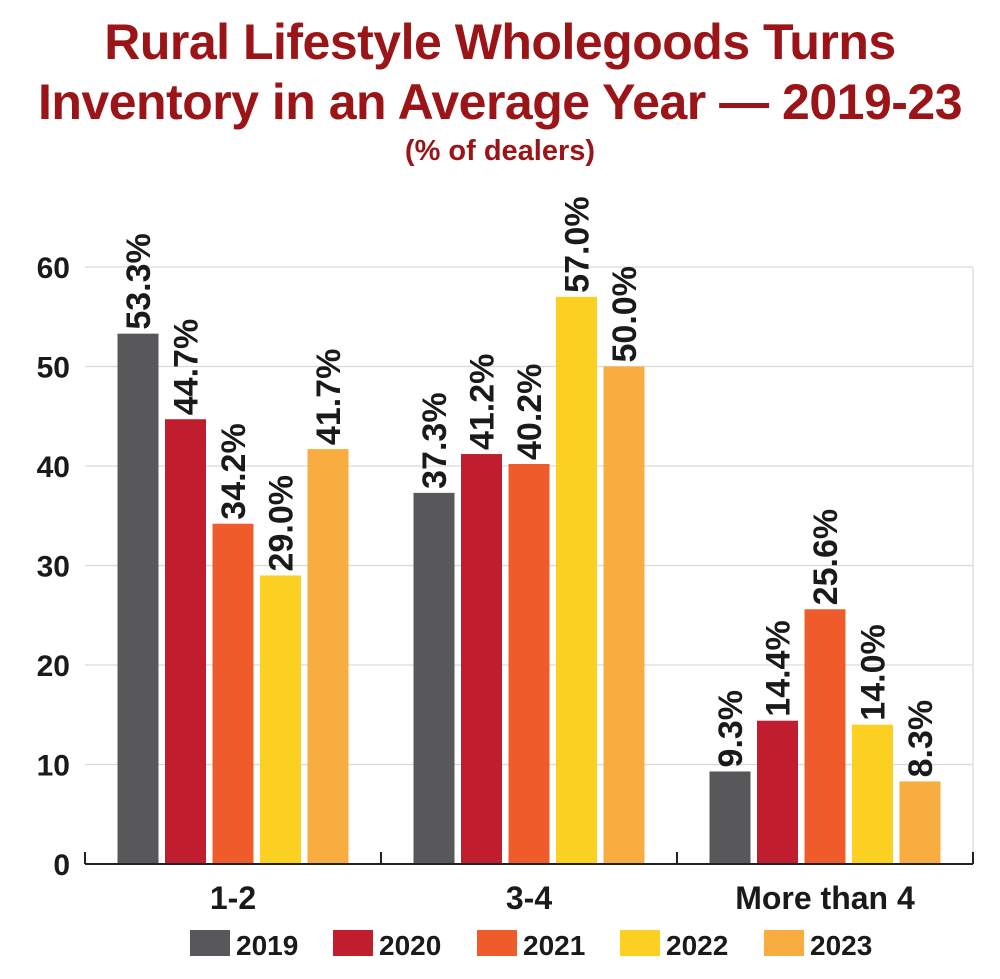  I want to click on y-tick-label: 60, so click(53, 268).